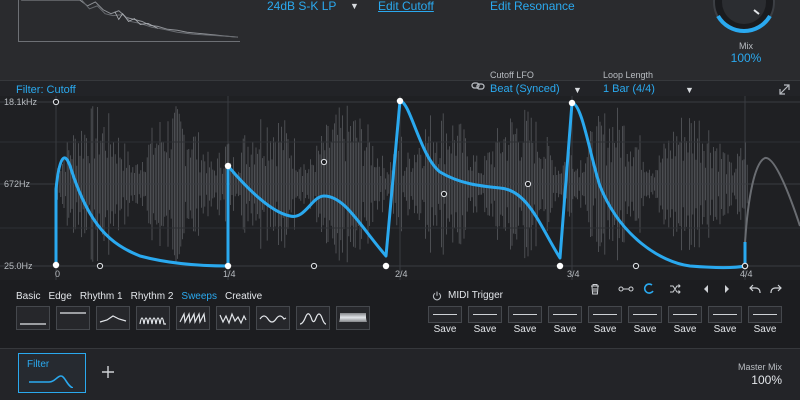 This screenshot has height=400, width=800. What do you see at coordinates (675, 289) in the screenshot?
I see `shuffle-icon` at bounding box center [675, 289].